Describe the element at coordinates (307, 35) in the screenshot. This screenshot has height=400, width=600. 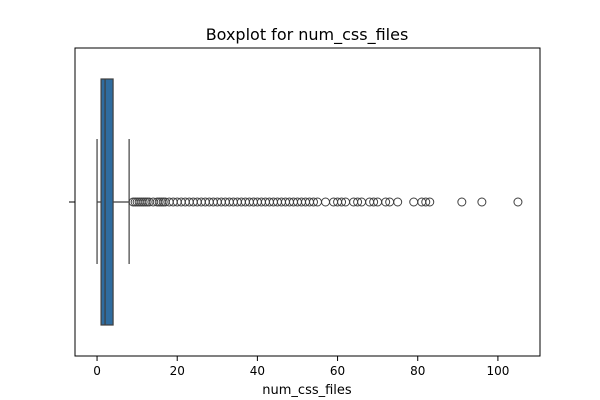
I see `chart-title: Boxplot for num_css_files` at that location.